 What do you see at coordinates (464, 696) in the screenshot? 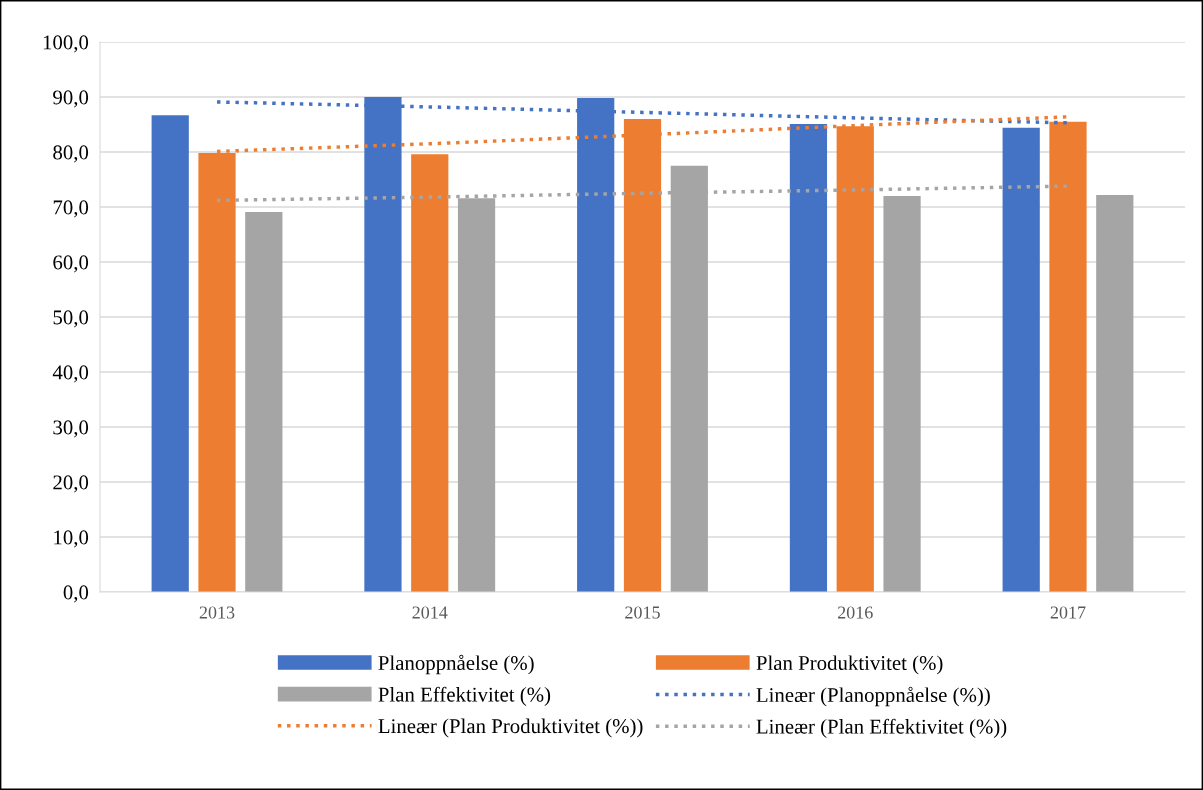
I see `legend-label: Plan Effektivitet (%)` at bounding box center [464, 696].